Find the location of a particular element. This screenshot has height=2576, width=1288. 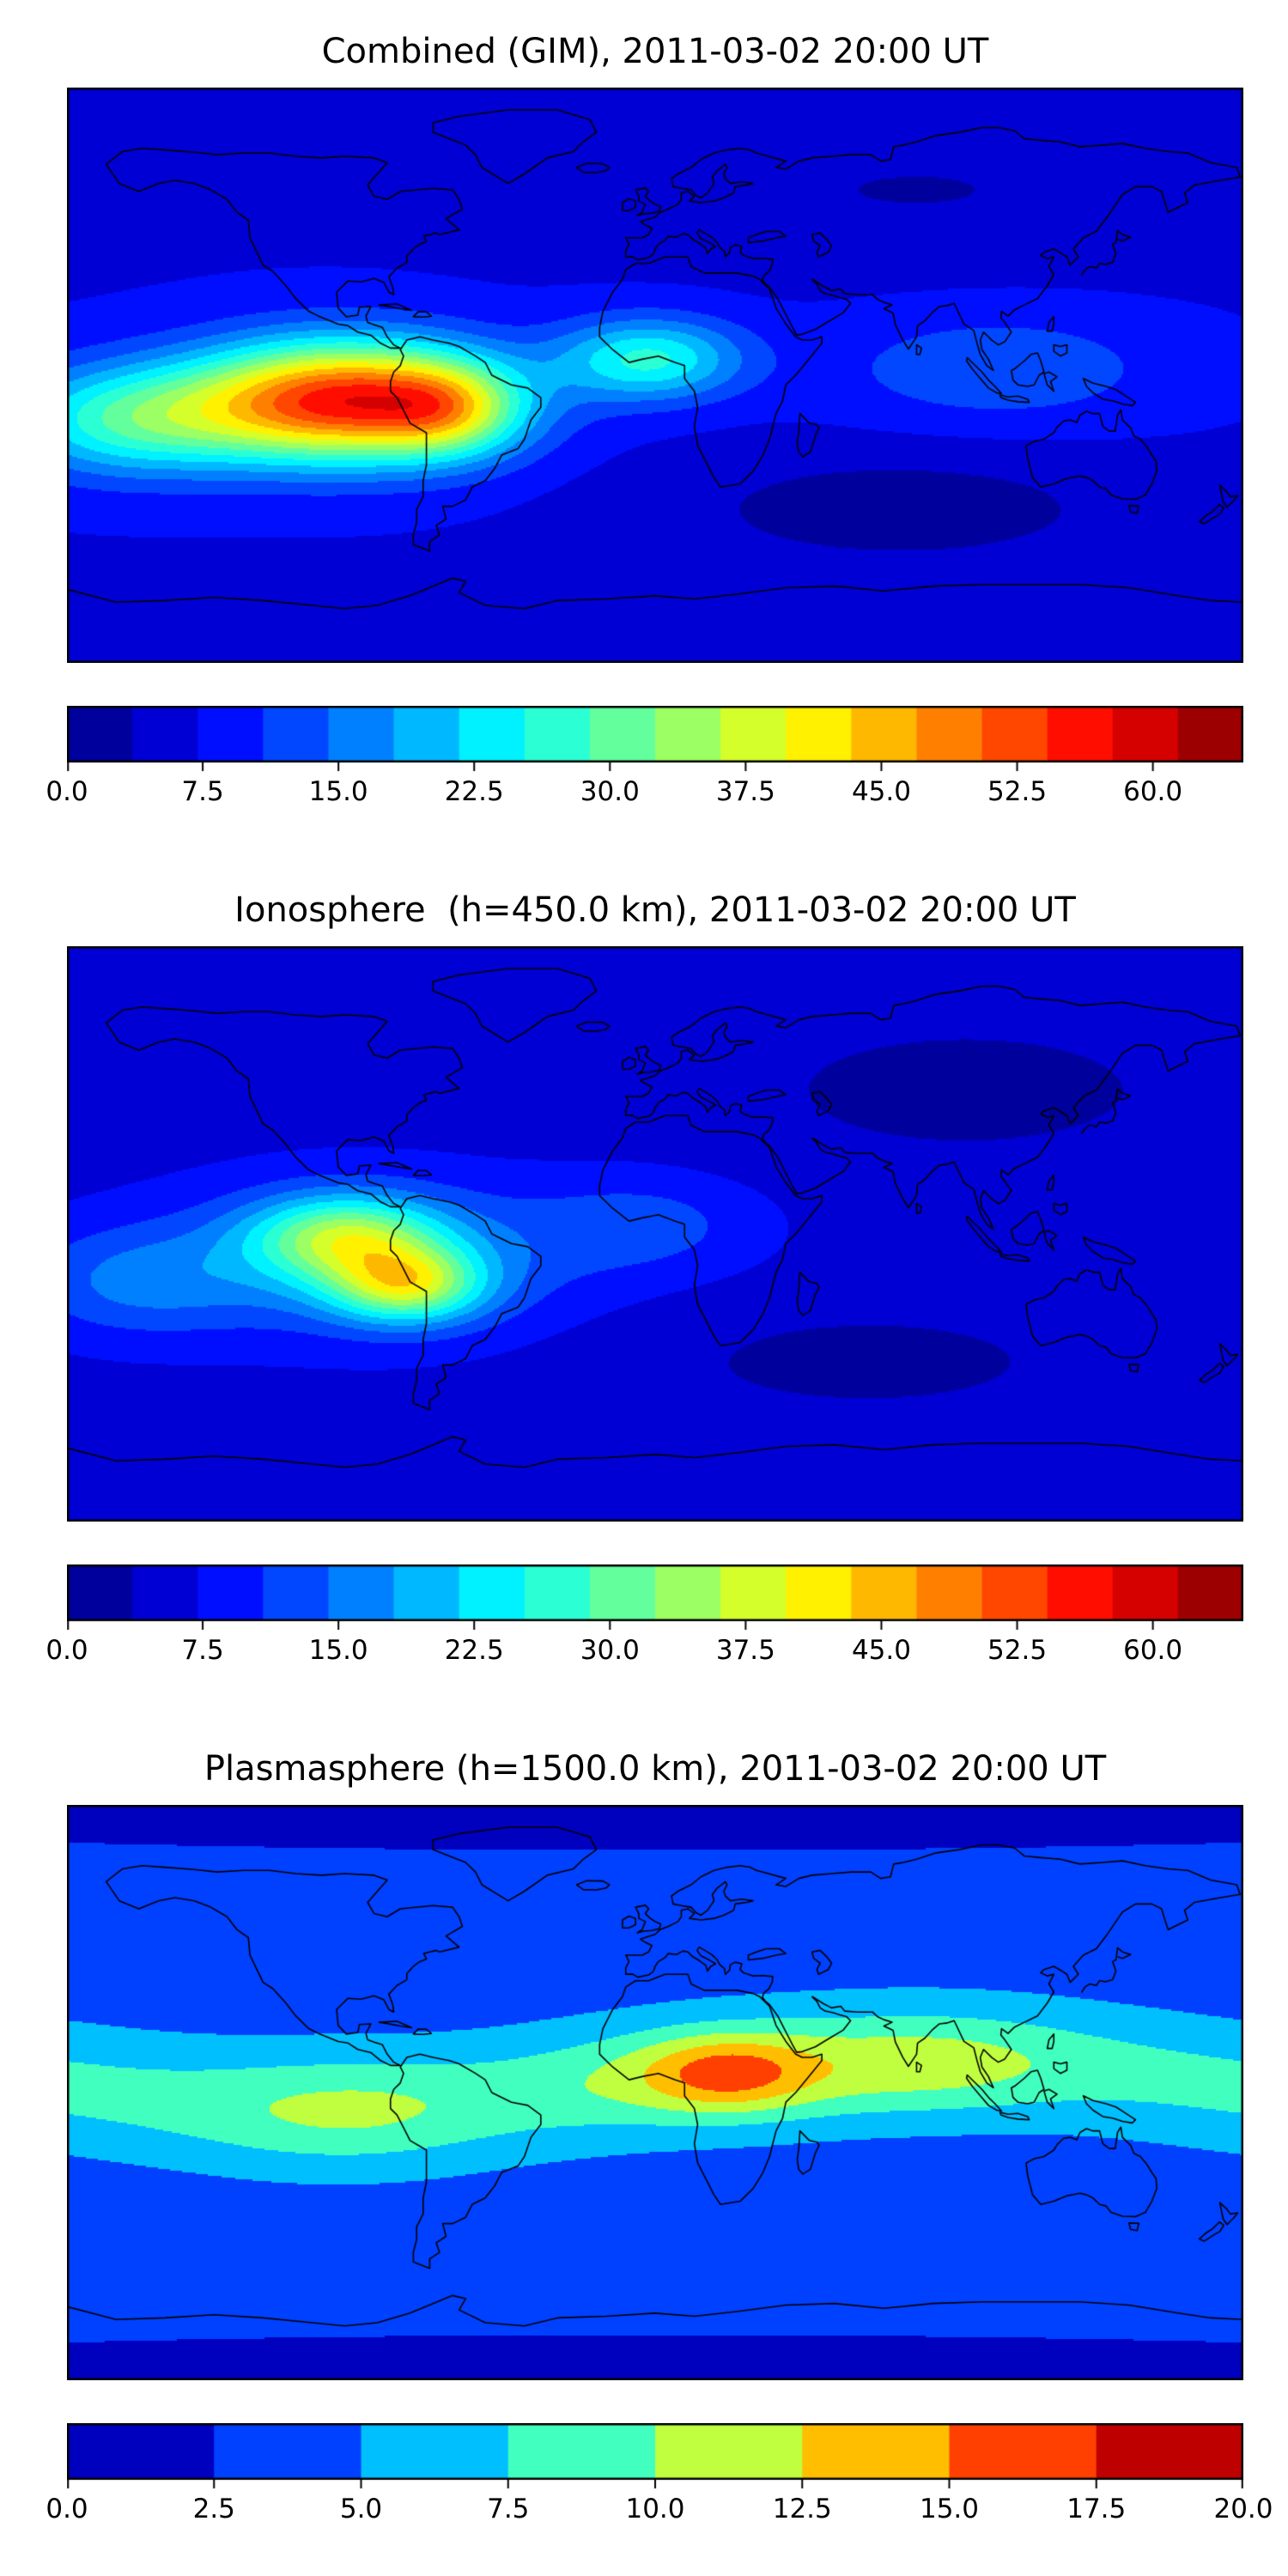

colorbar-canvas-combined is located at coordinates (655, 740).